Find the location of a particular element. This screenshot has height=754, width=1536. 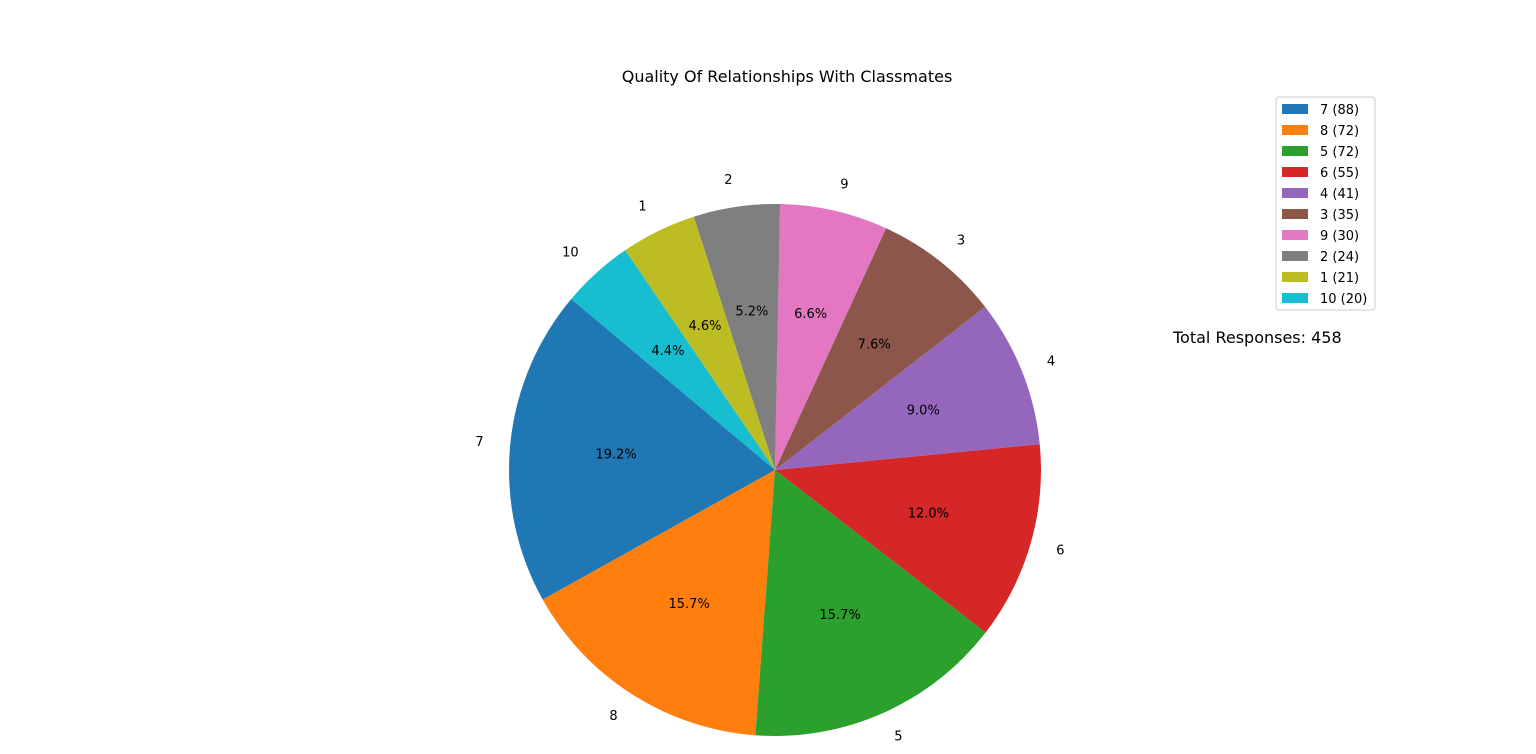

percent-label-5: 15.7% is located at coordinates (839, 615).